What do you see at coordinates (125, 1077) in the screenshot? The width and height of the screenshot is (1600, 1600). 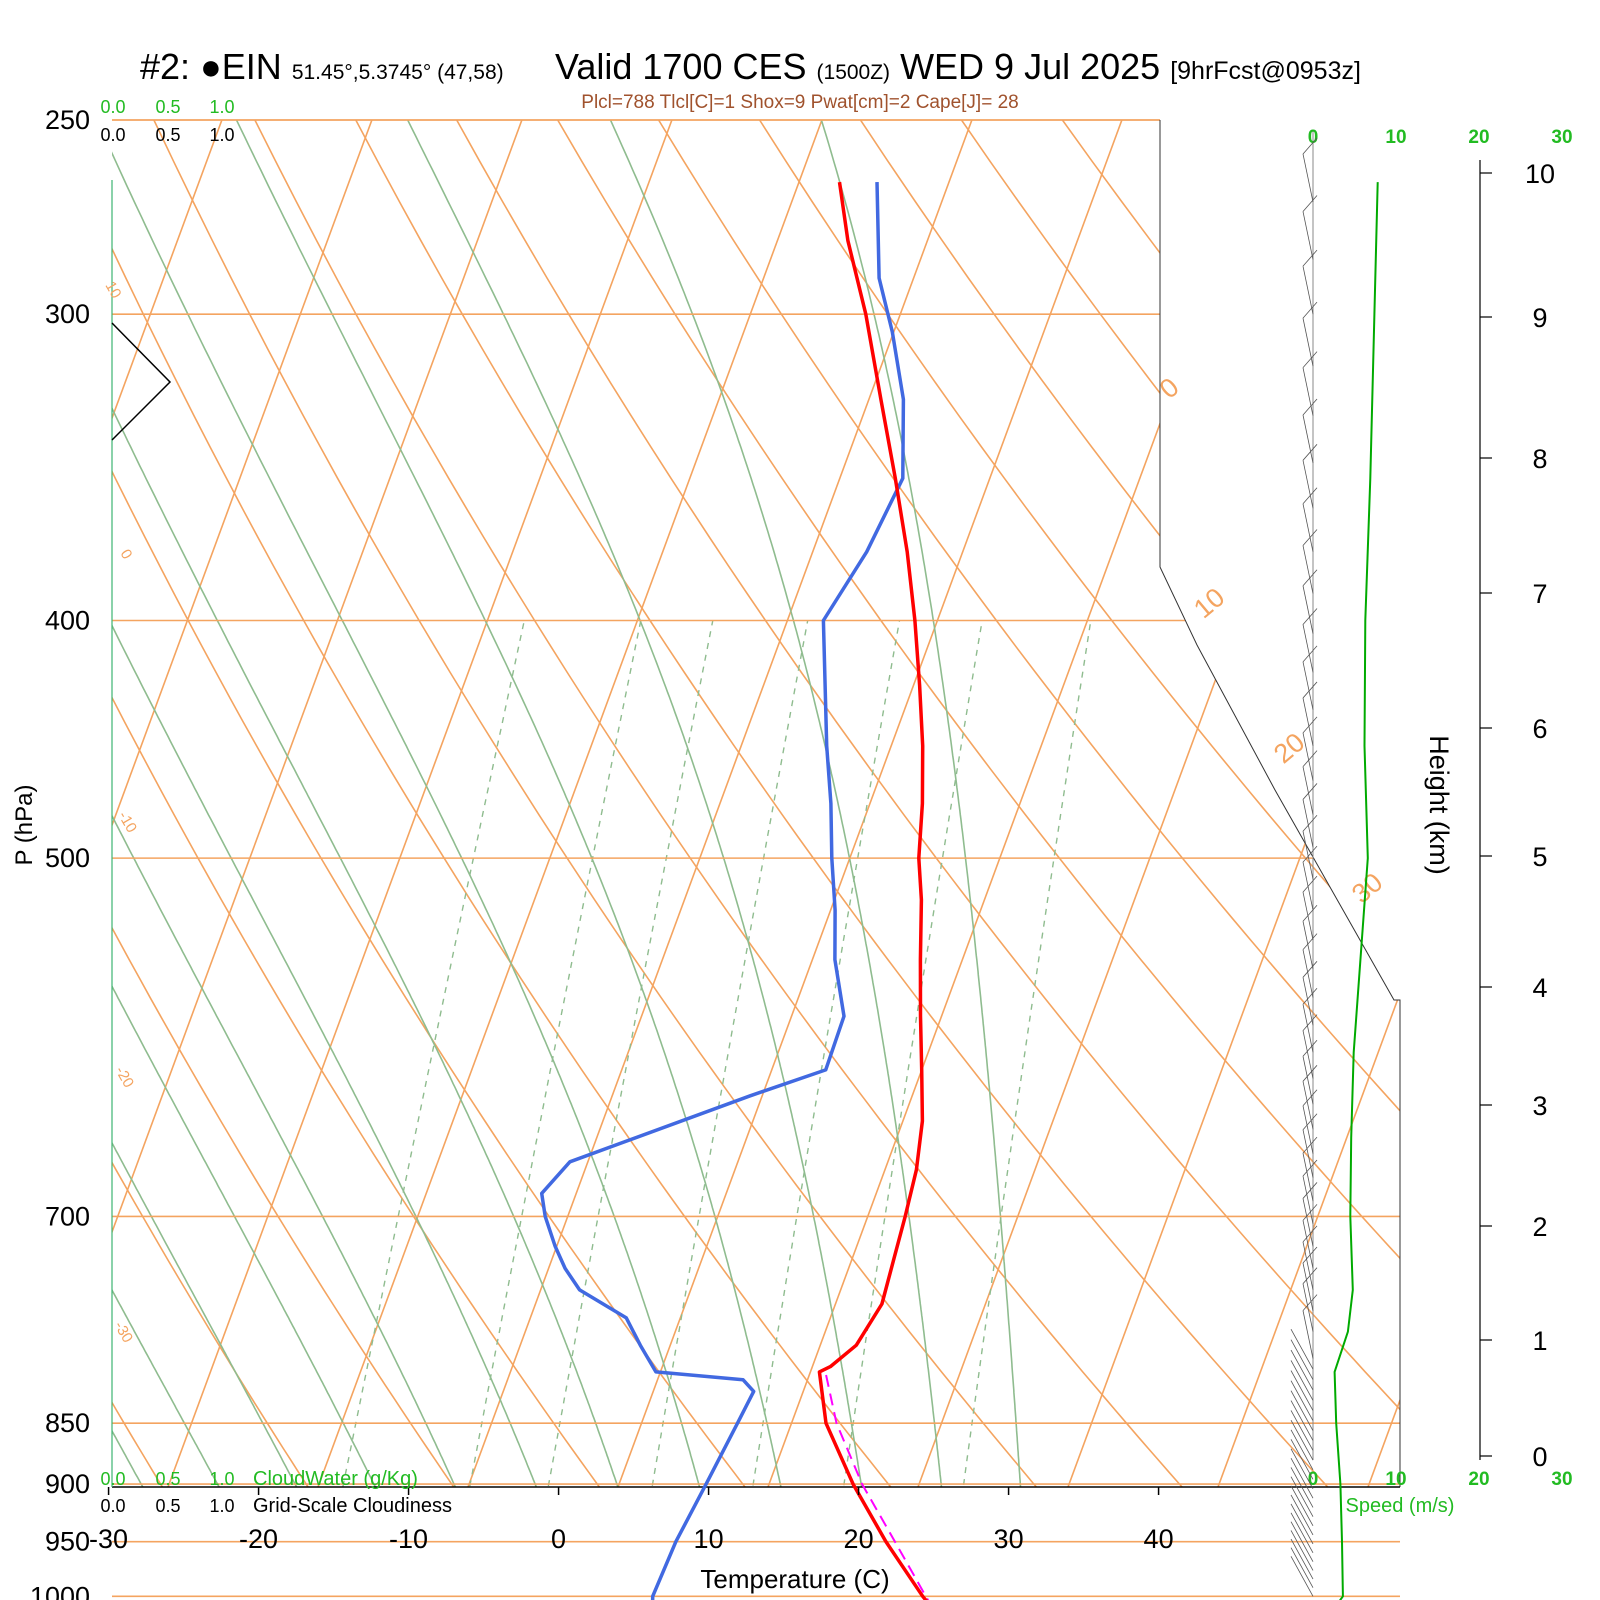 I see `isotherm-label-left: -20` at bounding box center [125, 1077].